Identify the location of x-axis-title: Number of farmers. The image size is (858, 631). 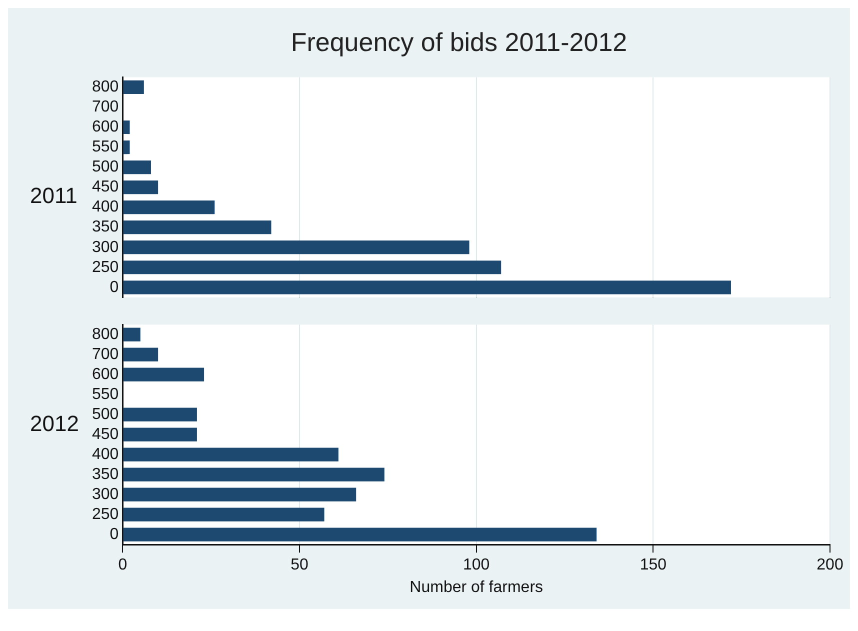
(477, 587).